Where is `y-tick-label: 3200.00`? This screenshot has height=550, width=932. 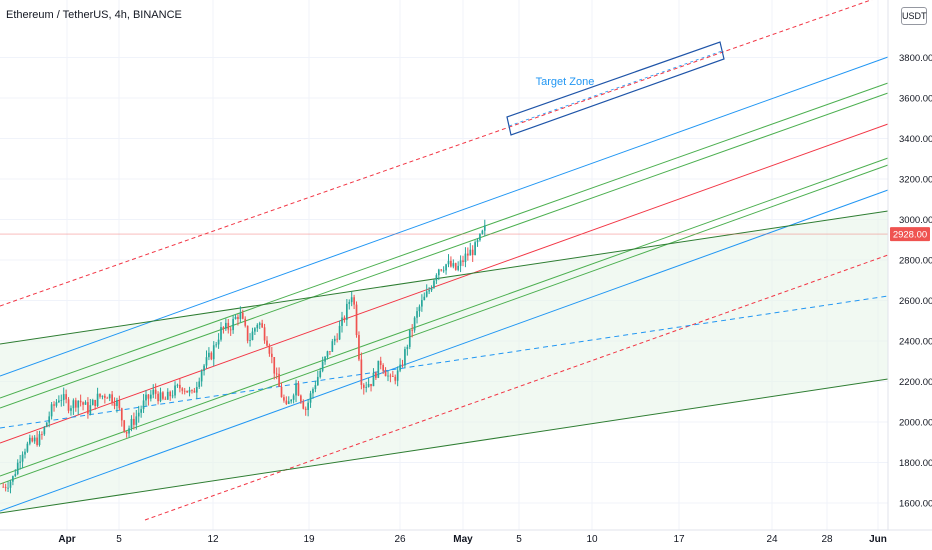
y-tick-label: 3200.00 is located at coordinates (915, 180).